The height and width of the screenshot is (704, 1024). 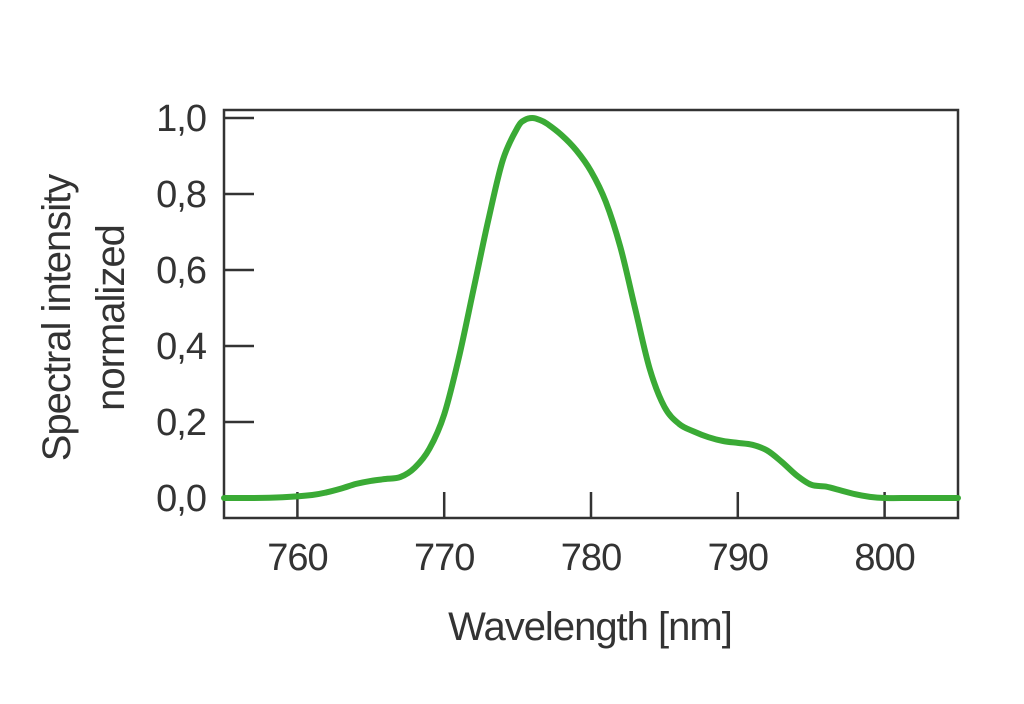 What do you see at coordinates (111, 318) in the screenshot?
I see `y-axis-title-line-2: normalized` at bounding box center [111, 318].